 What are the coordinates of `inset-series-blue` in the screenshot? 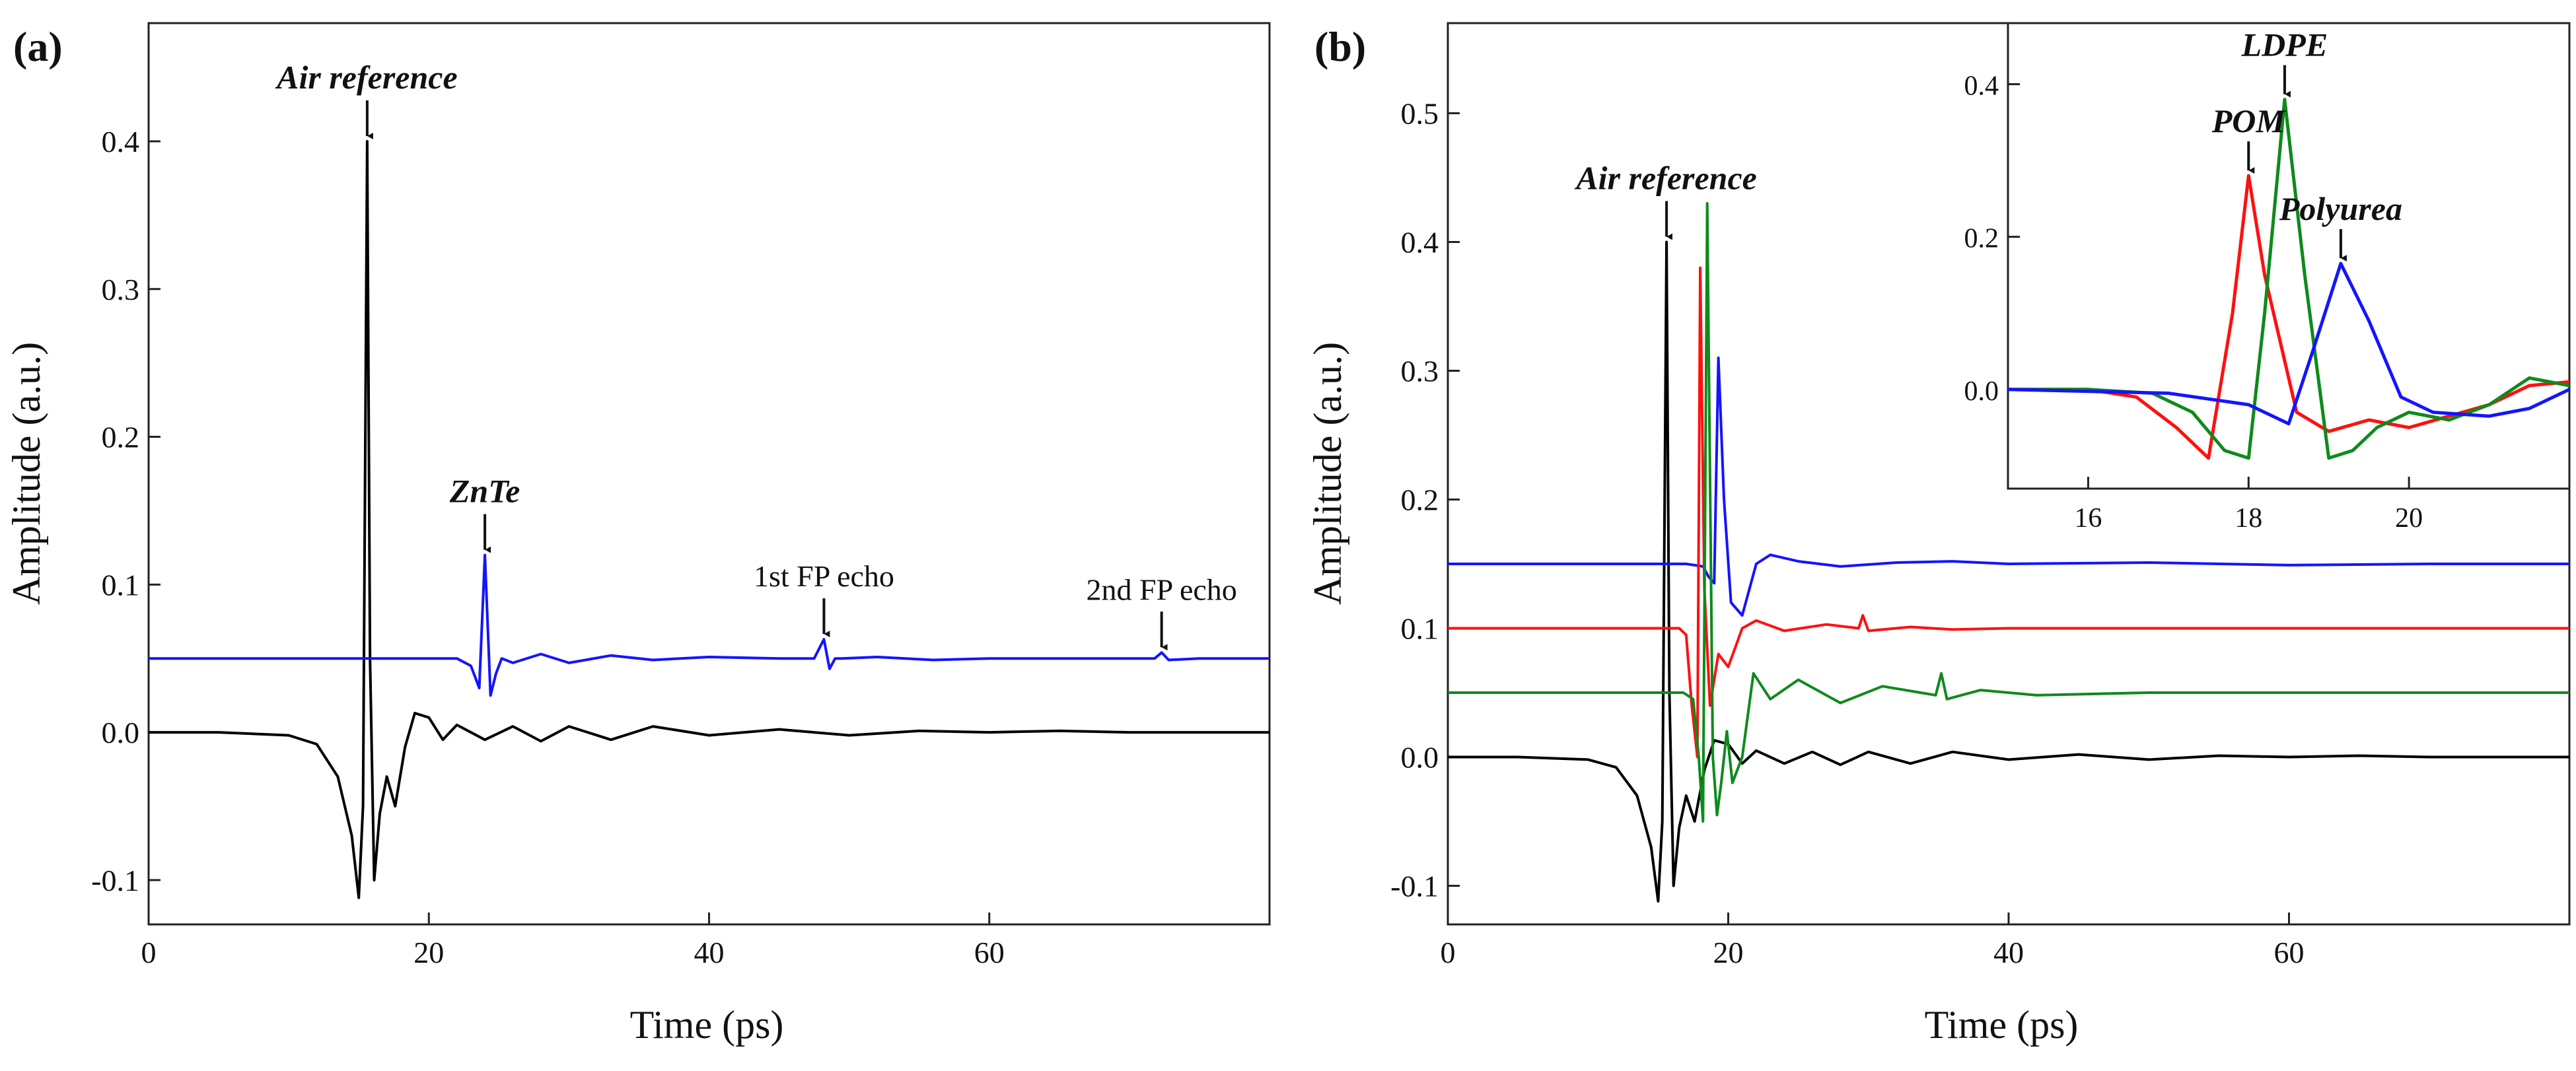 It's located at (2289, 343).